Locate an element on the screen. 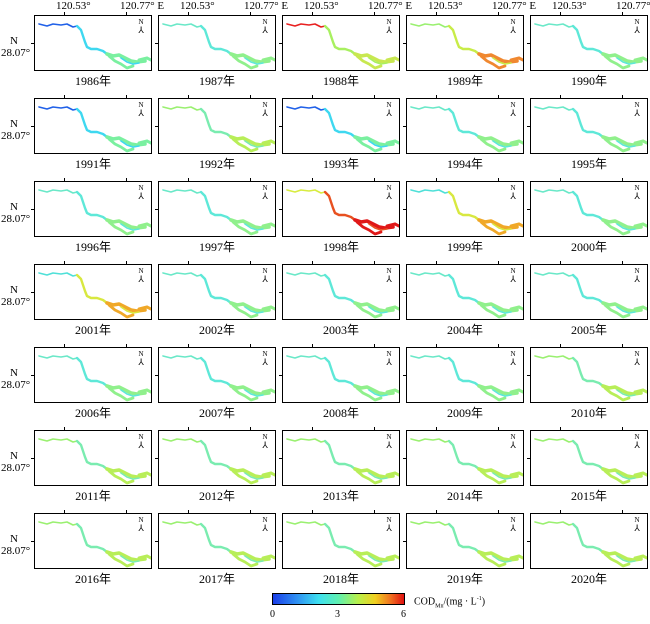 The height and width of the screenshot is (624, 650). year-label: 2012年 is located at coordinates (216, 496).